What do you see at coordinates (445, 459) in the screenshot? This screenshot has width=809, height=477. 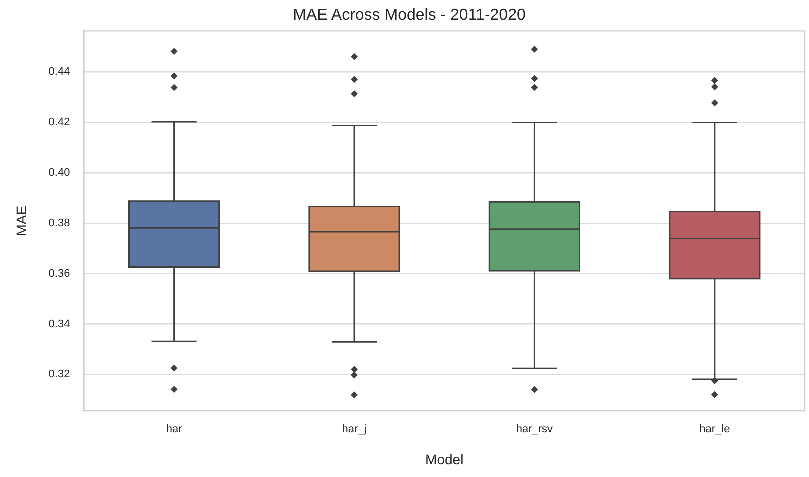 I see `x-axis-title: Model` at bounding box center [445, 459].